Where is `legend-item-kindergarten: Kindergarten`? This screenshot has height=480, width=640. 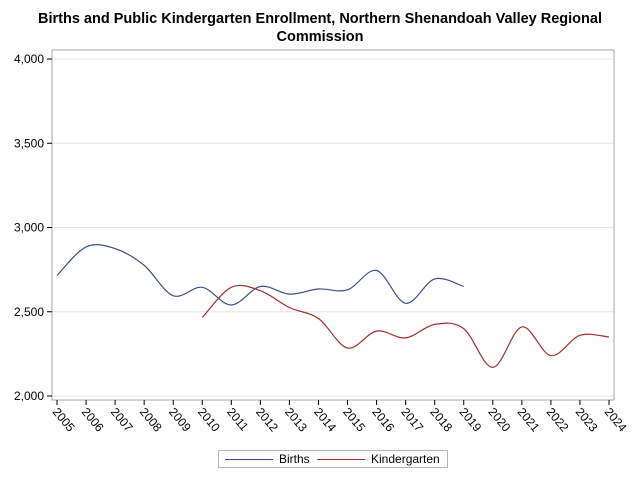 legend-item-kindergarten: Kindergarten is located at coordinates (378, 459).